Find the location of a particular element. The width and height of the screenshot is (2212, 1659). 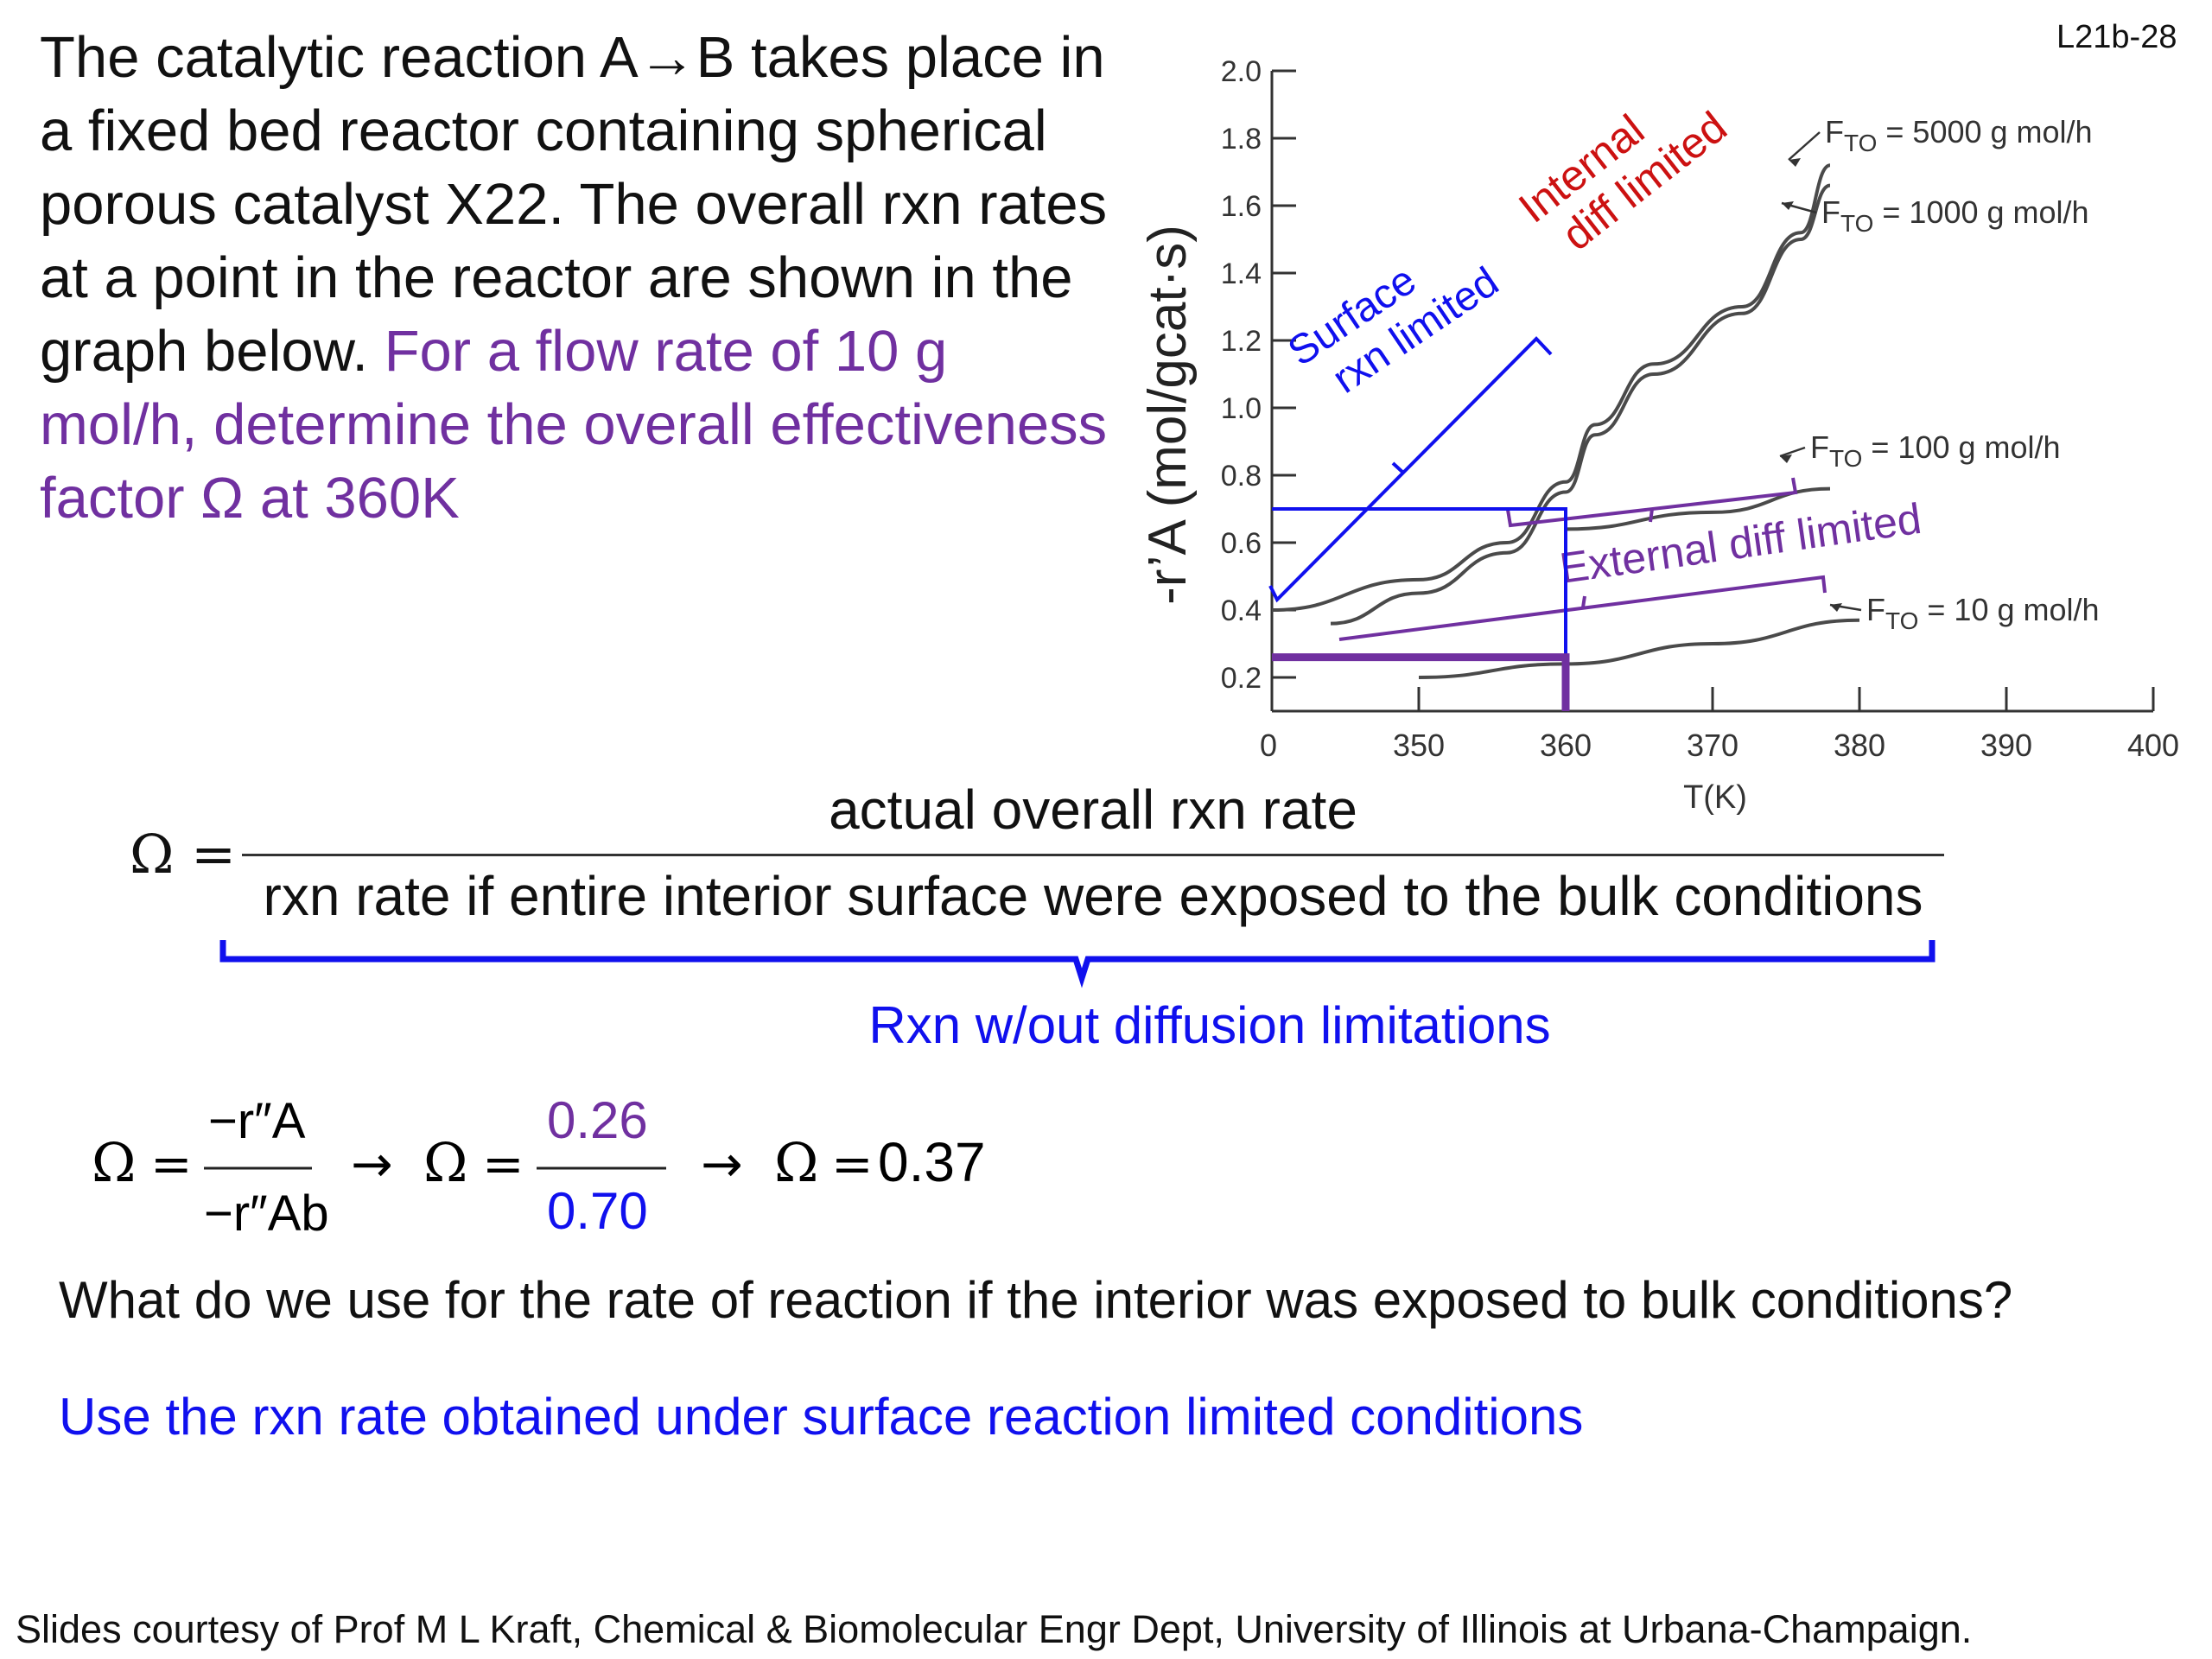

external-bracket-lower is located at coordinates (1582, 608).